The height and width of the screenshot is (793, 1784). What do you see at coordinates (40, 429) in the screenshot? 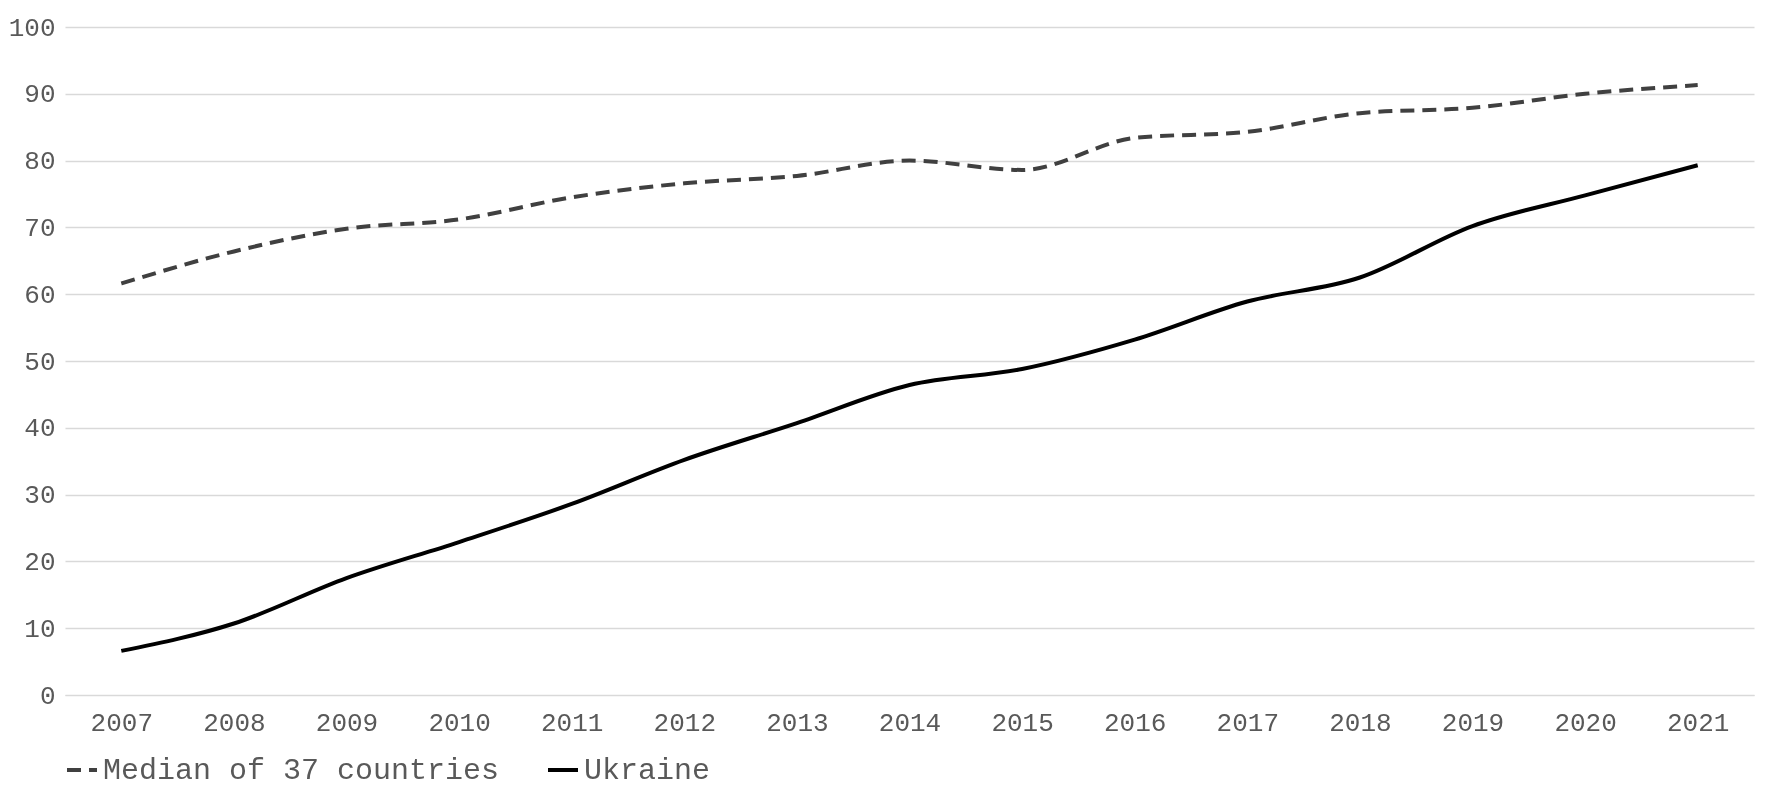
I see `y-tick-label: 40` at bounding box center [40, 429].